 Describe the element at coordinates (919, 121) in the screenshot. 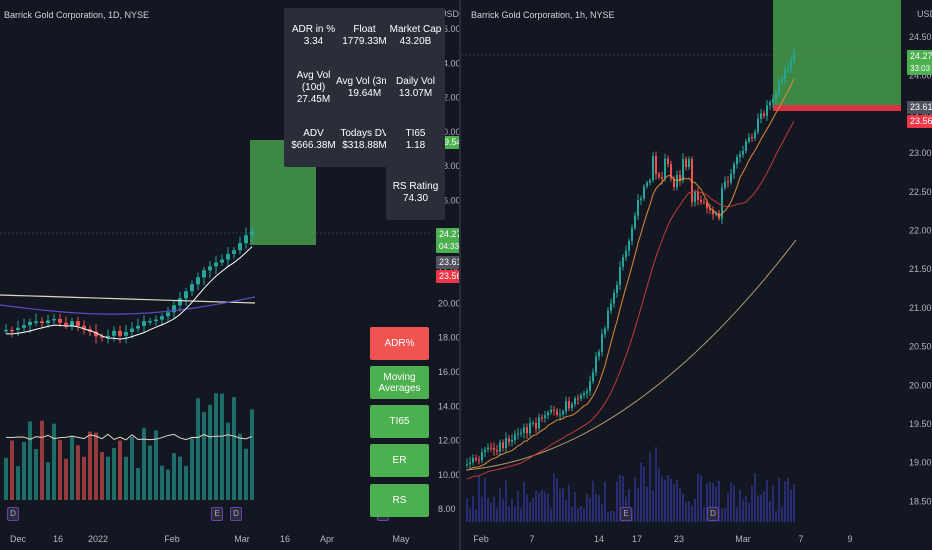

I see `stop-price-tag: 23.56` at that location.